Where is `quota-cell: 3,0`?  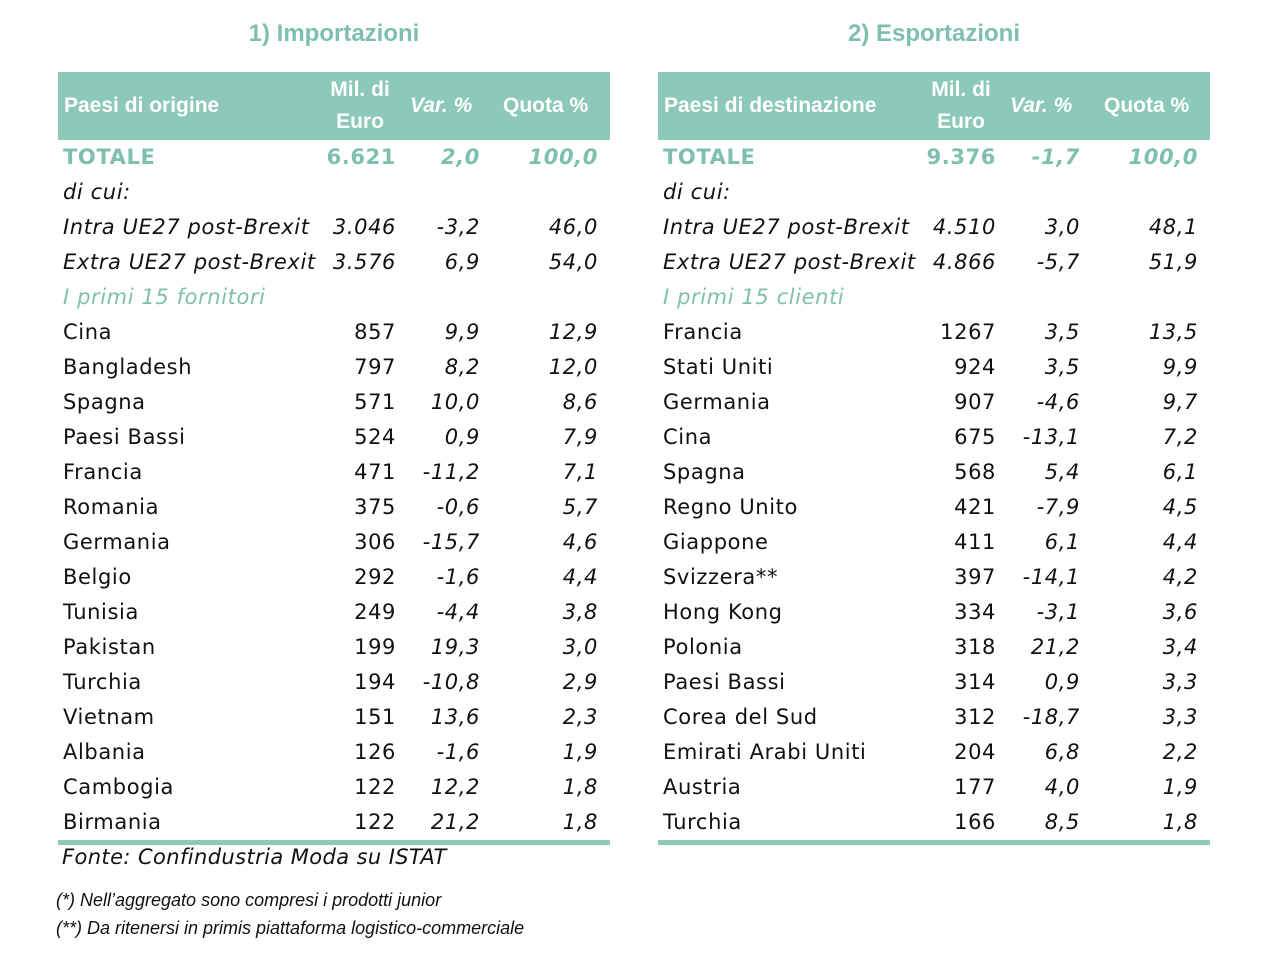
quota-cell: 3,0 is located at coordinates (580, 647).